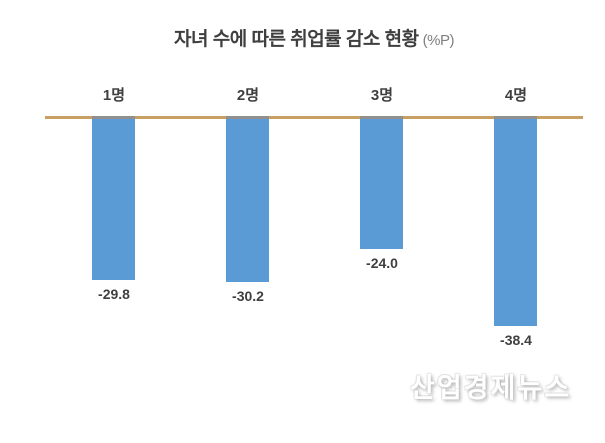  I want to click on bar-column: 3명 -24.0, so click(382, 221).